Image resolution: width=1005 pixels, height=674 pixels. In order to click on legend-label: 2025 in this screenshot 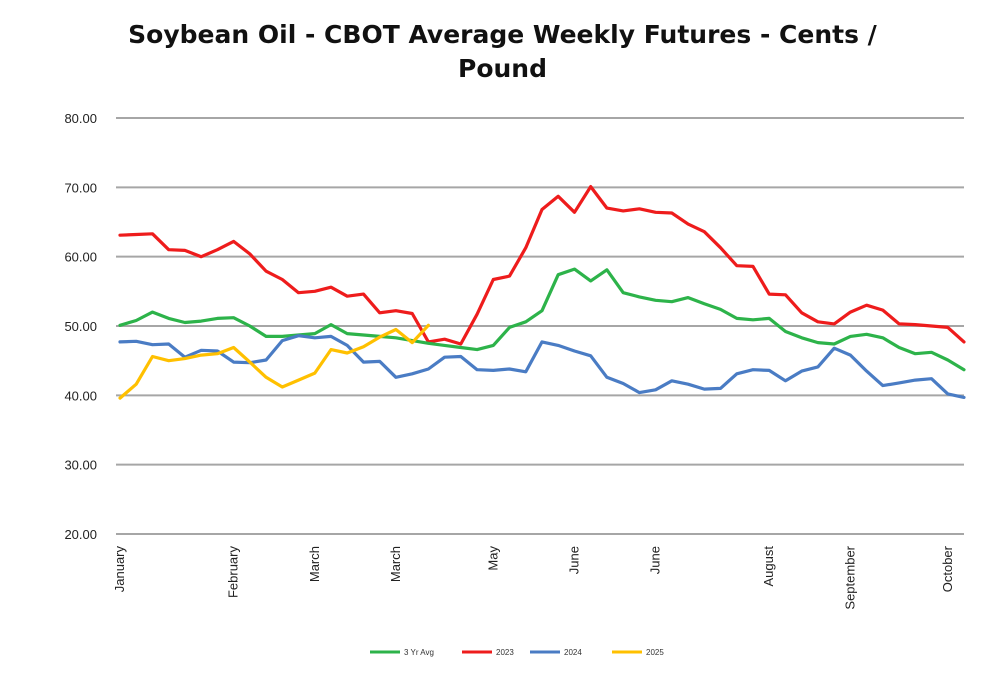, I will do `click(655, 652)`.